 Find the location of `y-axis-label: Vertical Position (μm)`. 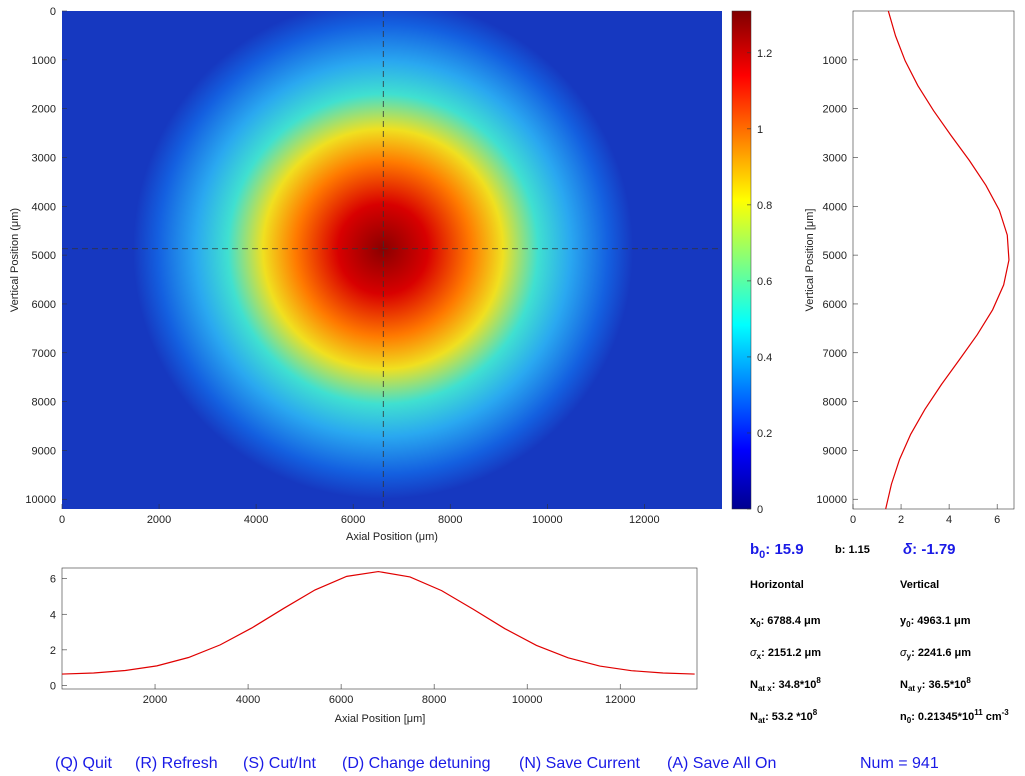

y-axis-label: Vertical Position (μm) is located at coordinates (15, 260).